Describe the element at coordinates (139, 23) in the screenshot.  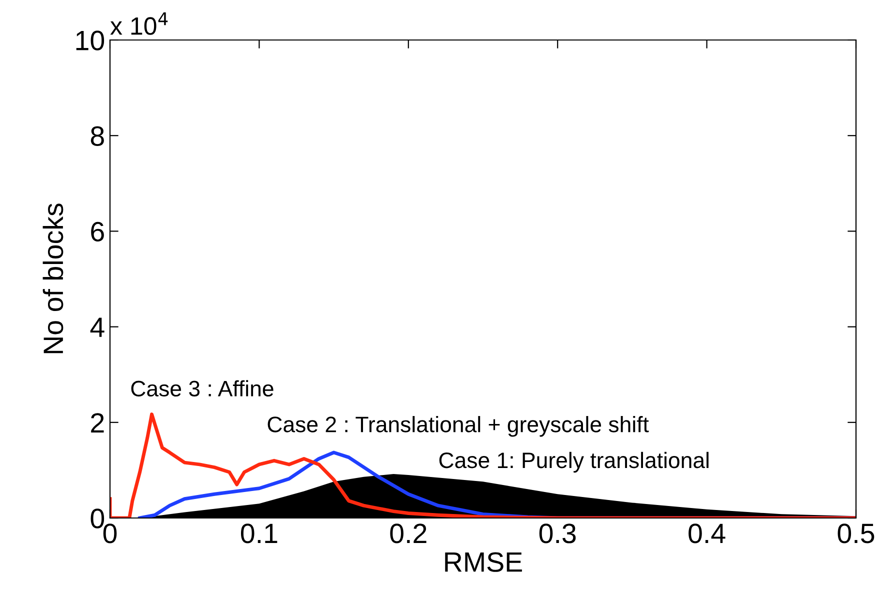
I see `text: x 10$^{4}$` at that location.